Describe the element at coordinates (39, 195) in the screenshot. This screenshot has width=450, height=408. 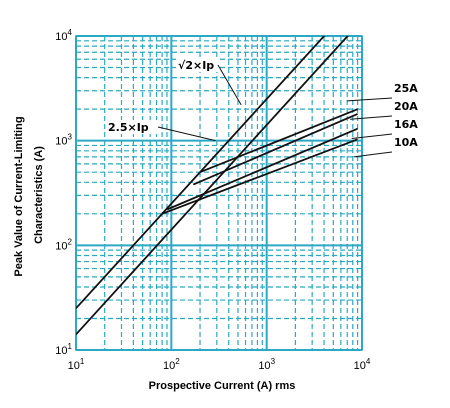
I see `y-axis-title-line-2: Characteristics (A)` at that location.